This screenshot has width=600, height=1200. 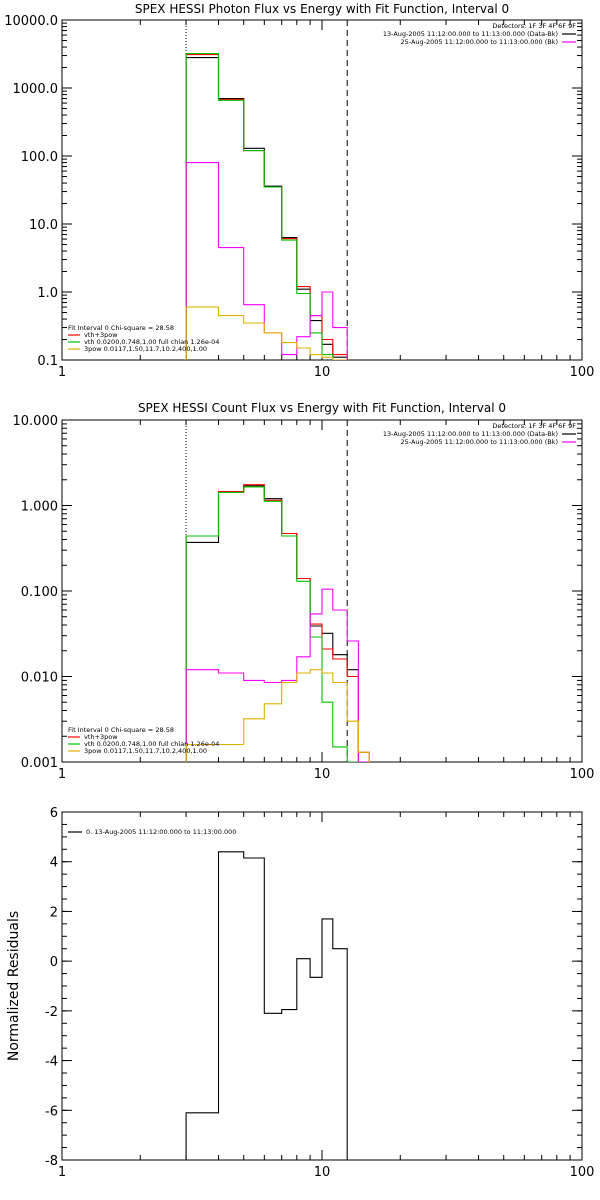 I want to click on y-axis-label: Normalized Residuals, so click(x=14, y=986).